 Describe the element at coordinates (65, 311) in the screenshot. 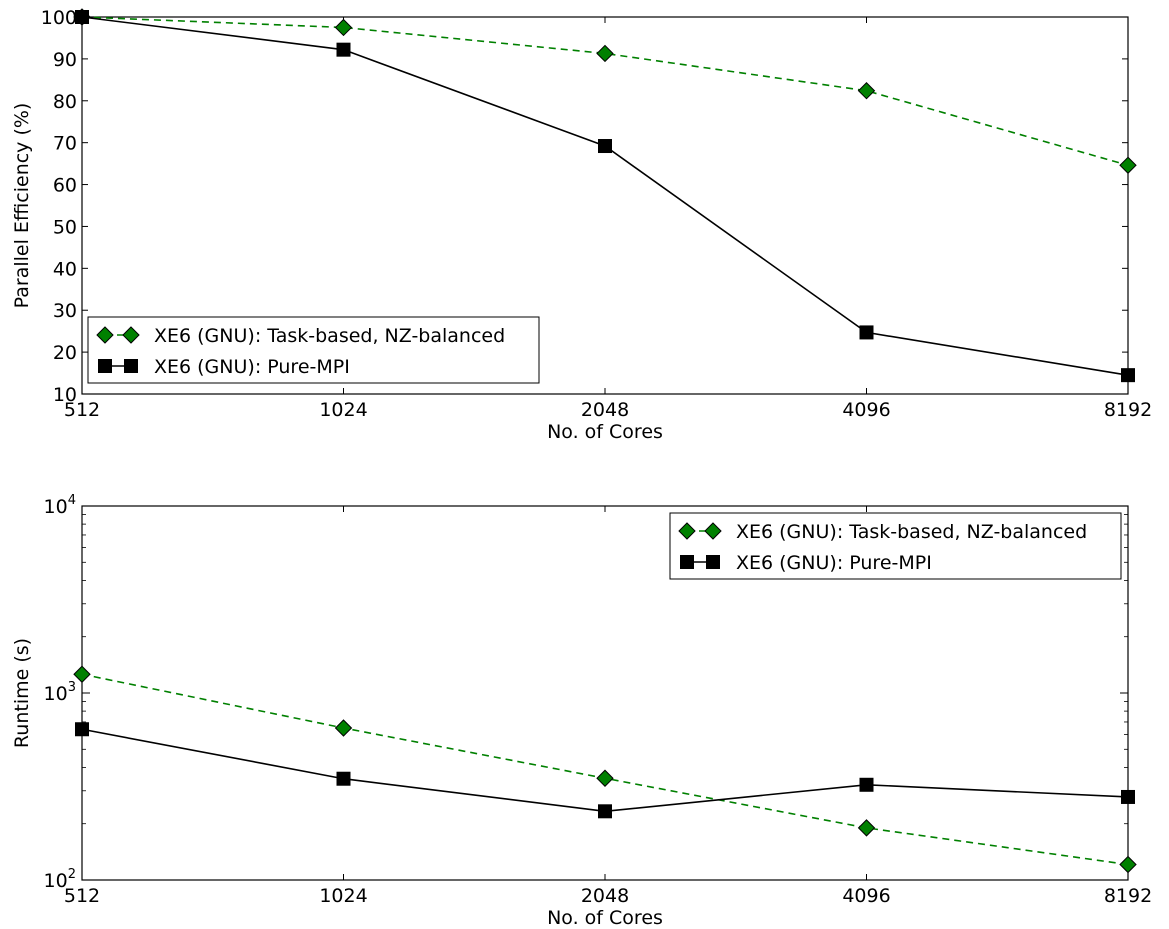

I see `y-tick-label: 30` at that location.